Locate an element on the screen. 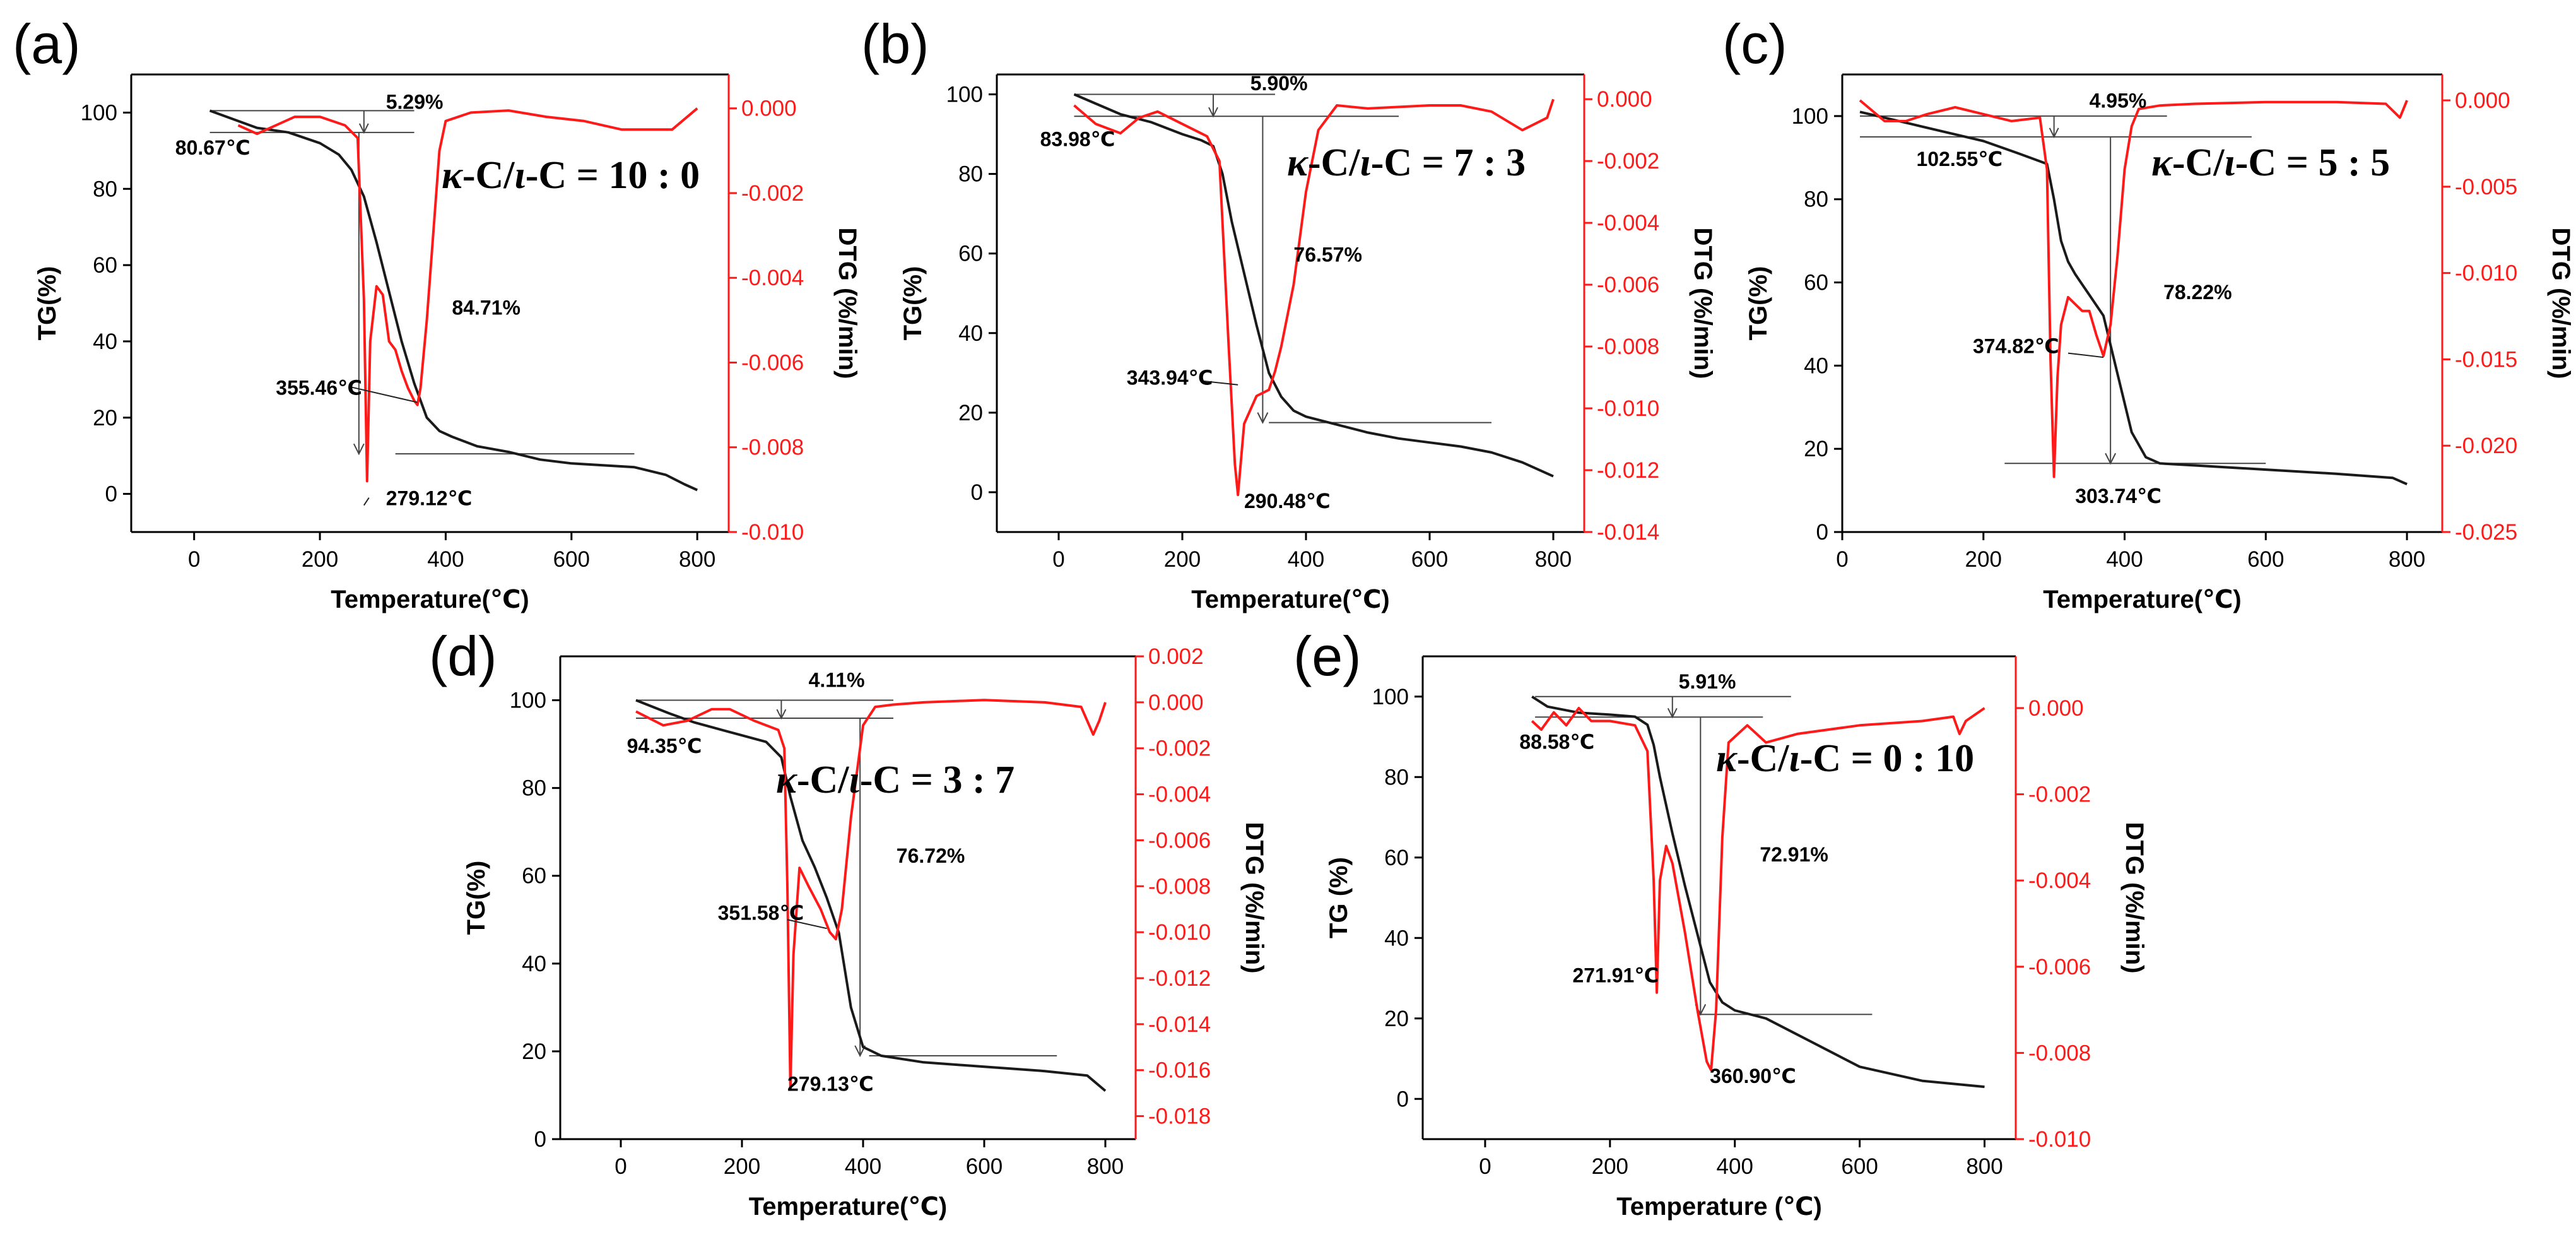 The image size is (2576, 1242). y-tick-label: 40 is located at coordinates (970, 333).